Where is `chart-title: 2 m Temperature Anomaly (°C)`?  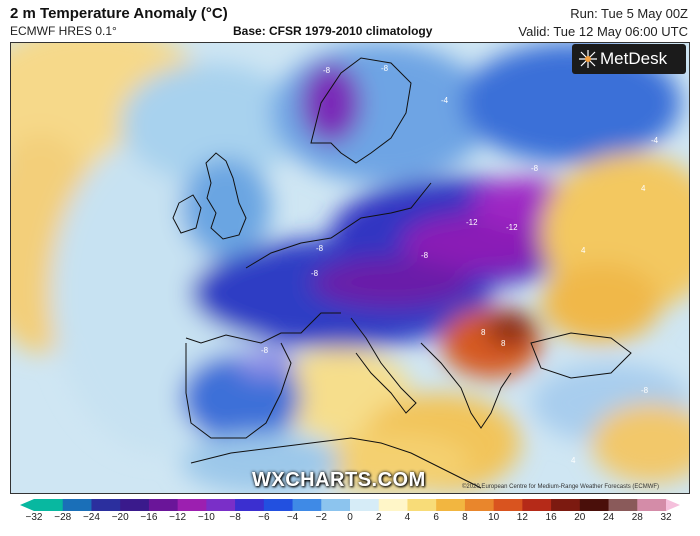 chart-title: 2 m Temperature Anomaly (°C) is located at coordinates (119, 13).